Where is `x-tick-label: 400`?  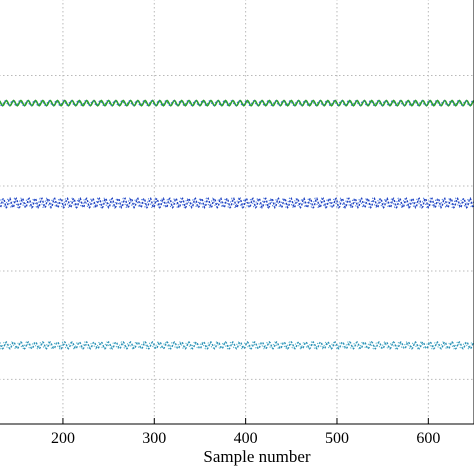
x-tick-label: 400 is located at coordinates (246, 438).